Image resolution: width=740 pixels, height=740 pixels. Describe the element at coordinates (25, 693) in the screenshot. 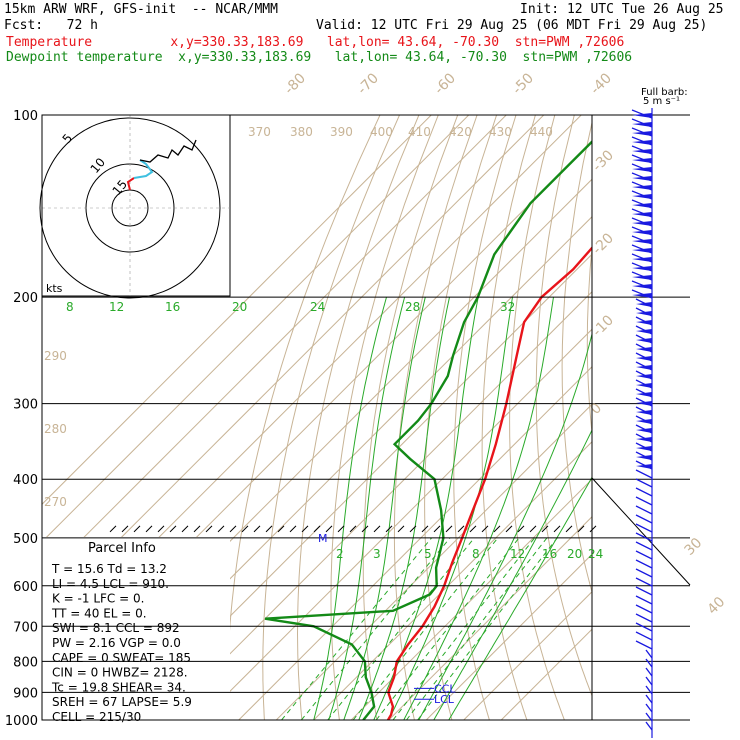

I see `pressure-tick-label: 900` at that location.